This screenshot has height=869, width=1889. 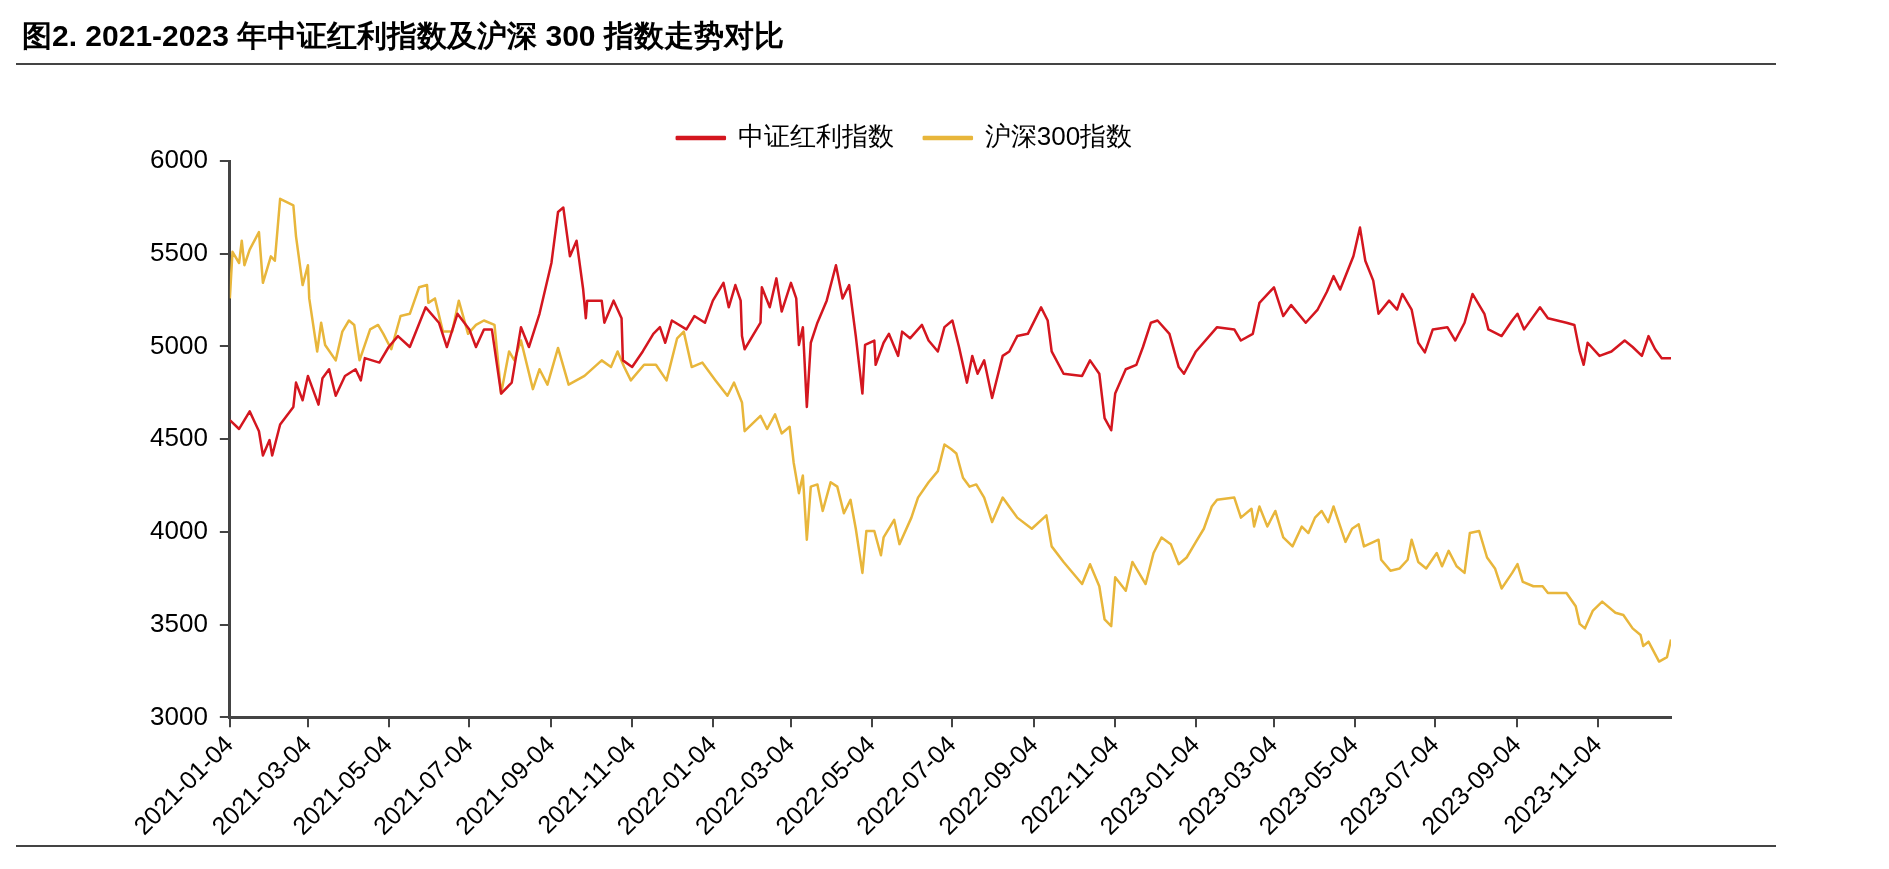 I want to click on legend-label: 沪深300指数, so click(x=1058, y=136).